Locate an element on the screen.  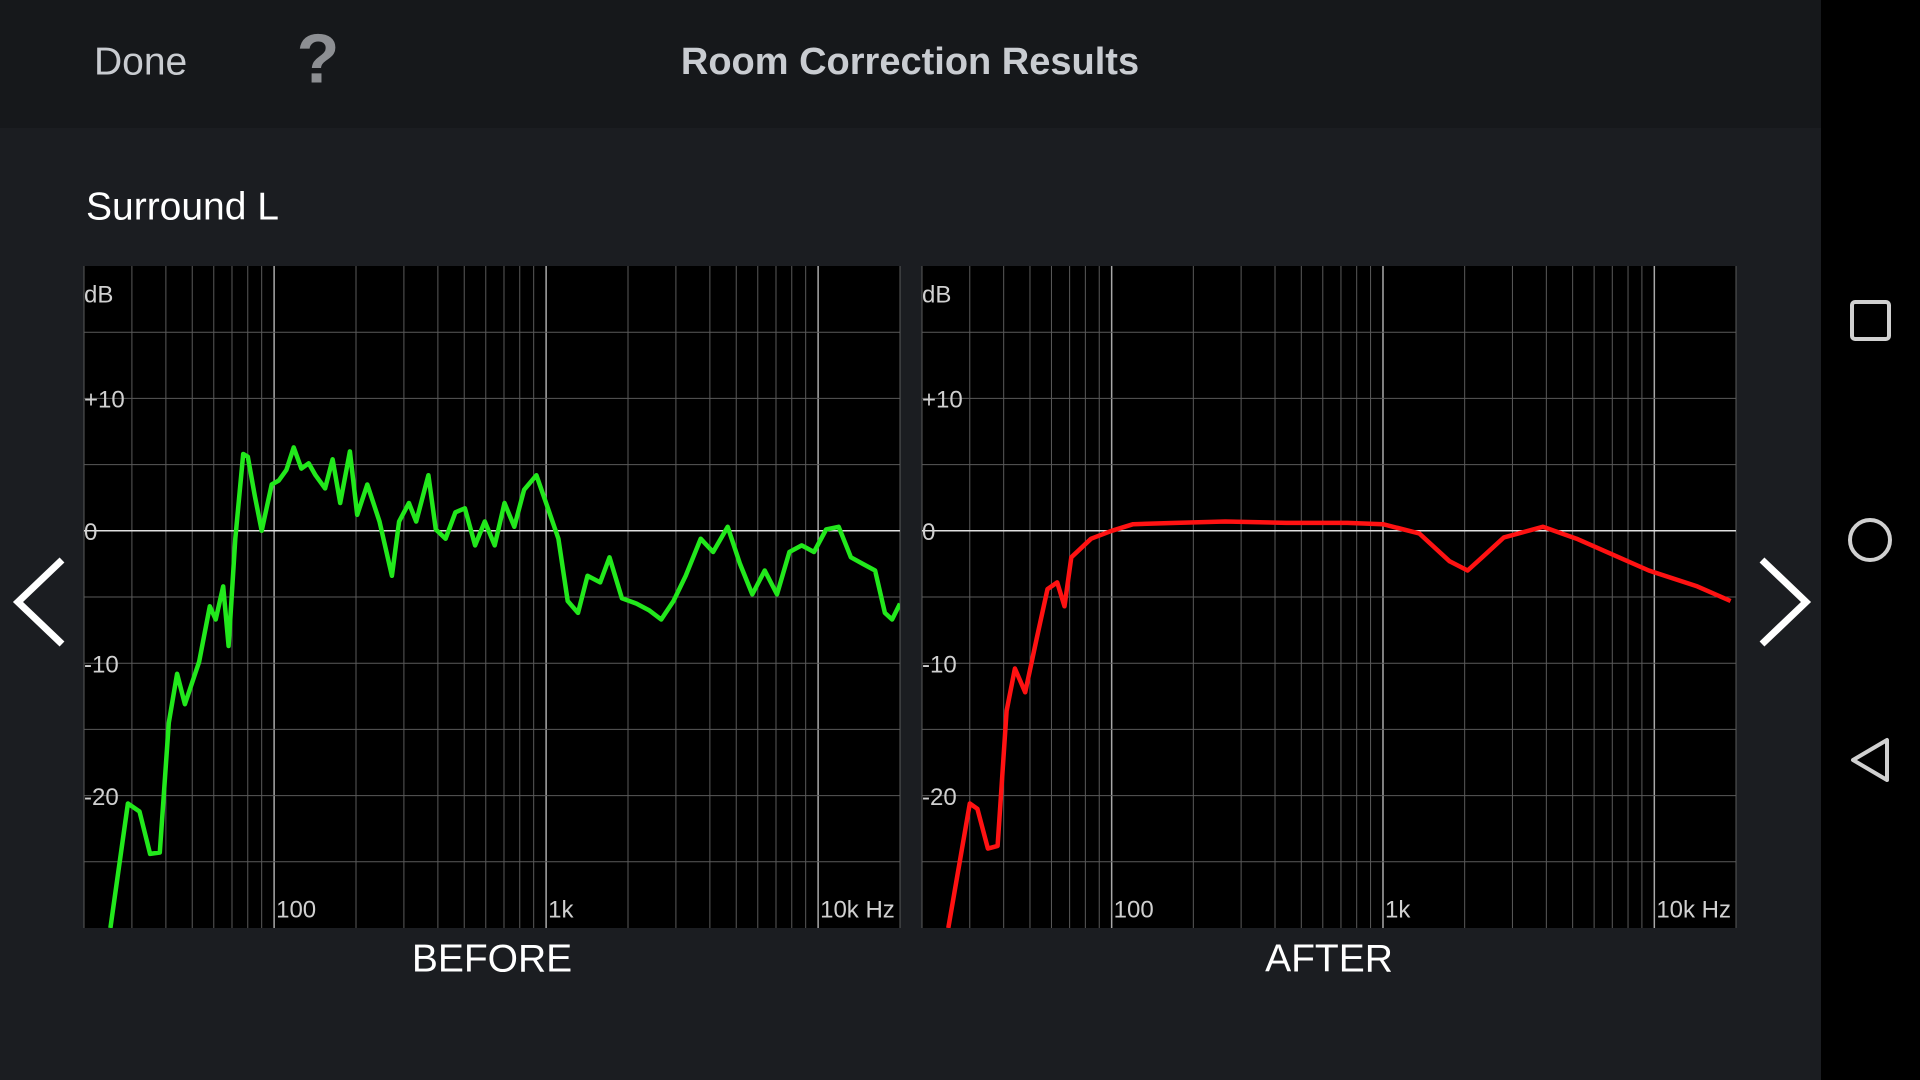
channel-name: Surround L is located at coordinates (182, 206).